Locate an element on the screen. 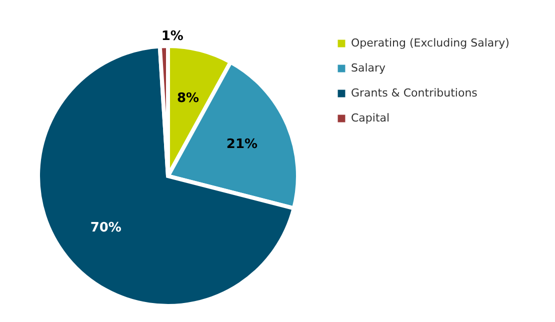 The image size is (555, 322). legend-label: Grants & Contributions is located at coordinates (414, 93).